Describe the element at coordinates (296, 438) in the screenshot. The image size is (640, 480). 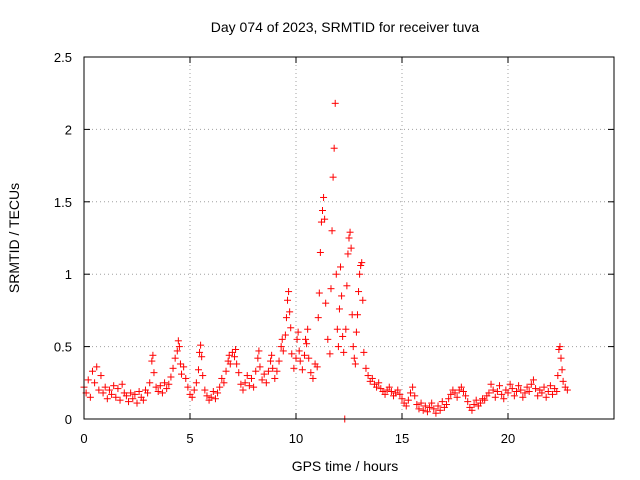
I see `x-tick-label: 10` at that location.